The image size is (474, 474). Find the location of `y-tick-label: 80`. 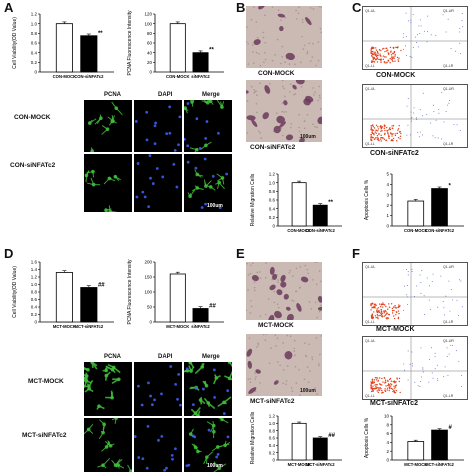

y-tick-label: 80 is located at coordinates (150, 33).